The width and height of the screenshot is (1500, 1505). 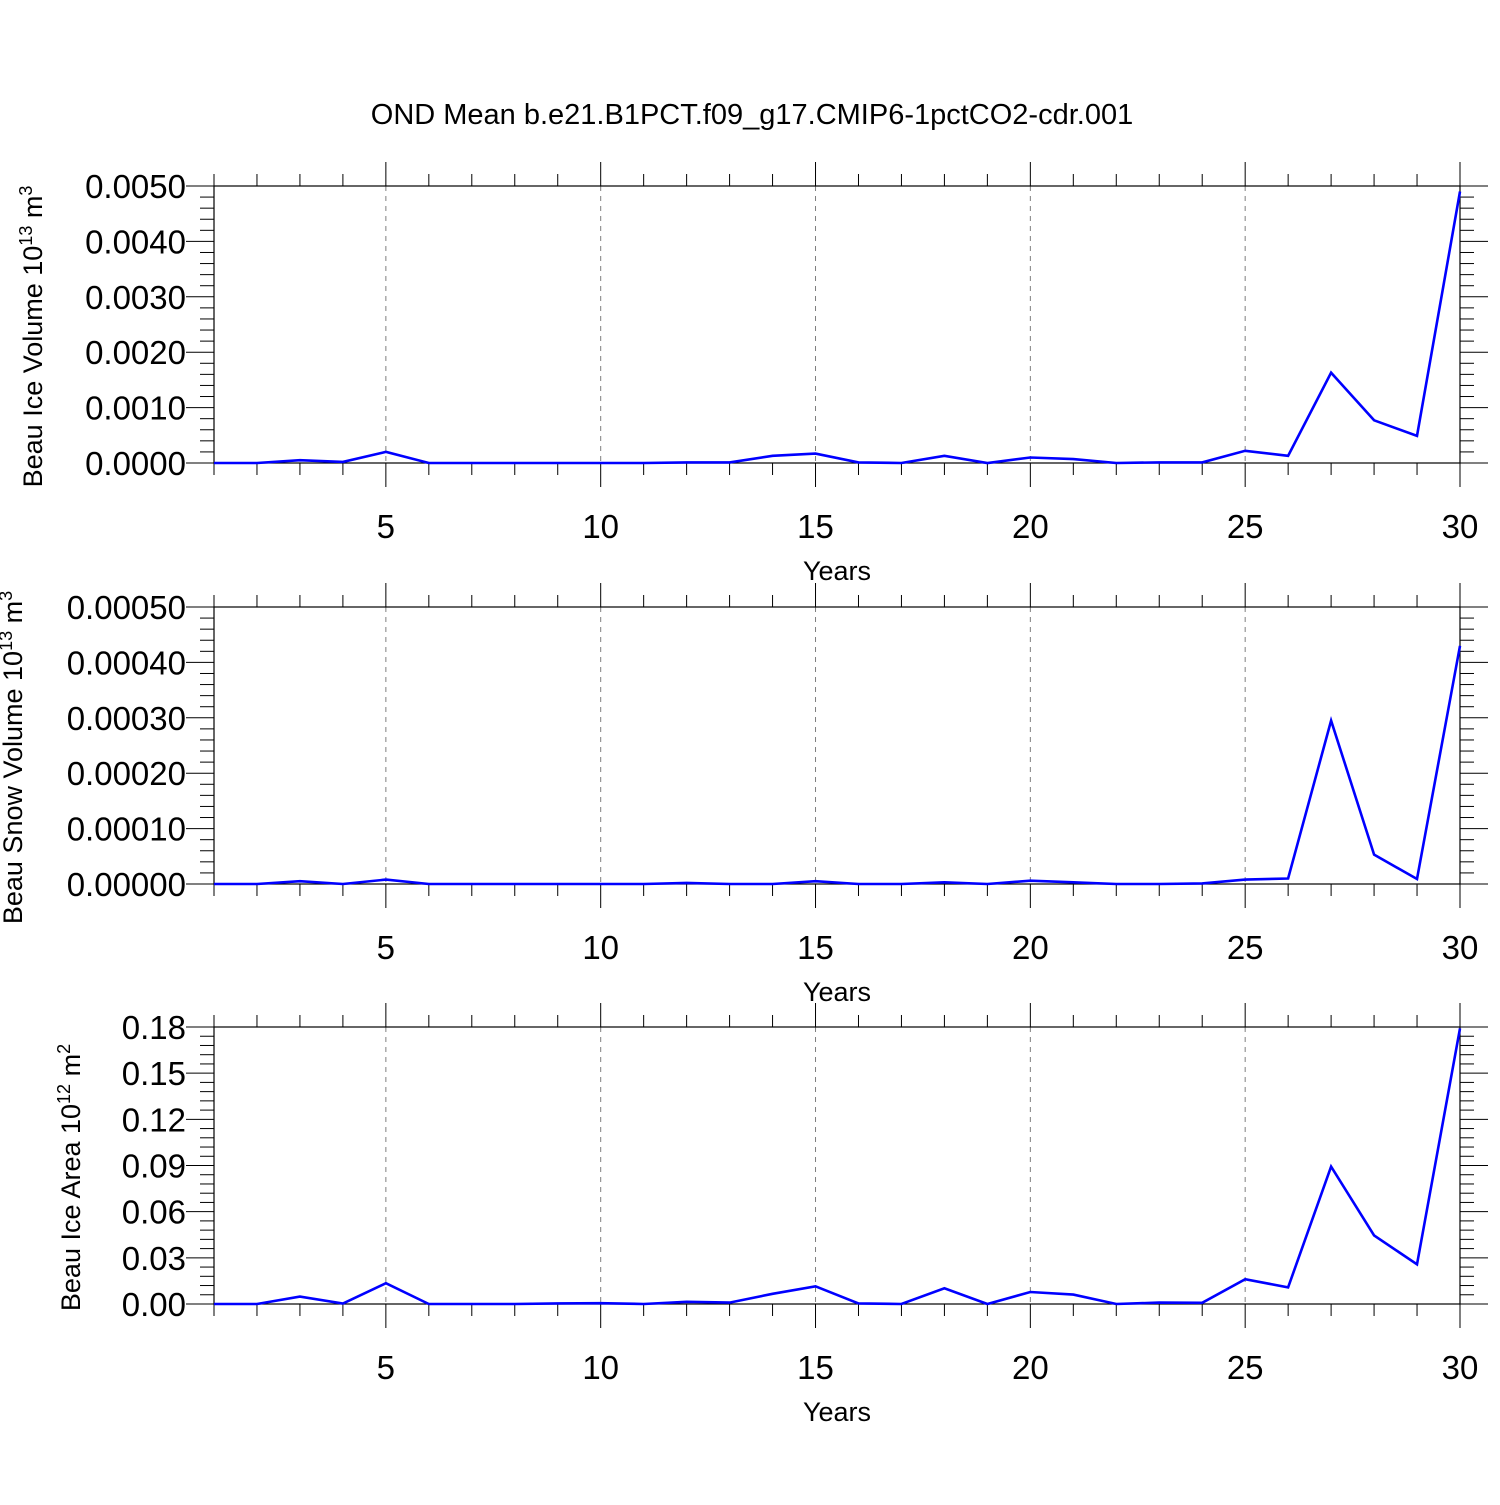 What do you see at coordinates (154, 1258) in the screenshot?
I see `y-tick-label: 0.03` at bounding box center [154, 1258].